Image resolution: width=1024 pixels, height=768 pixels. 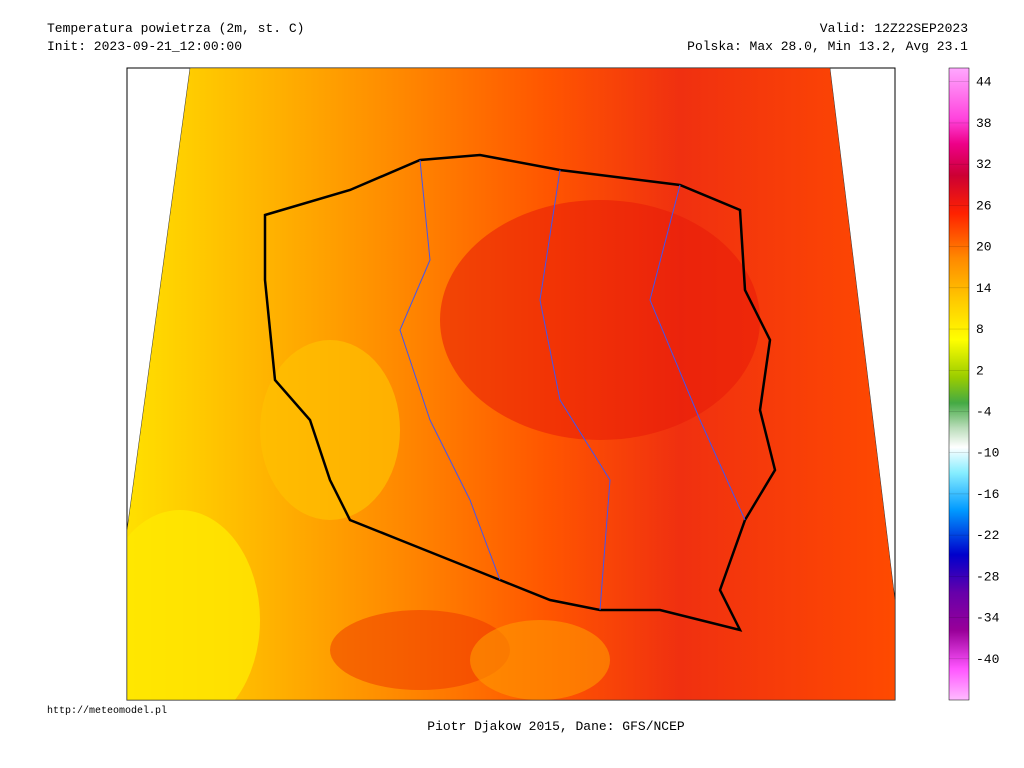 I want to click on source-url: http://meteomodel.pl, so click(x=107, y=711).